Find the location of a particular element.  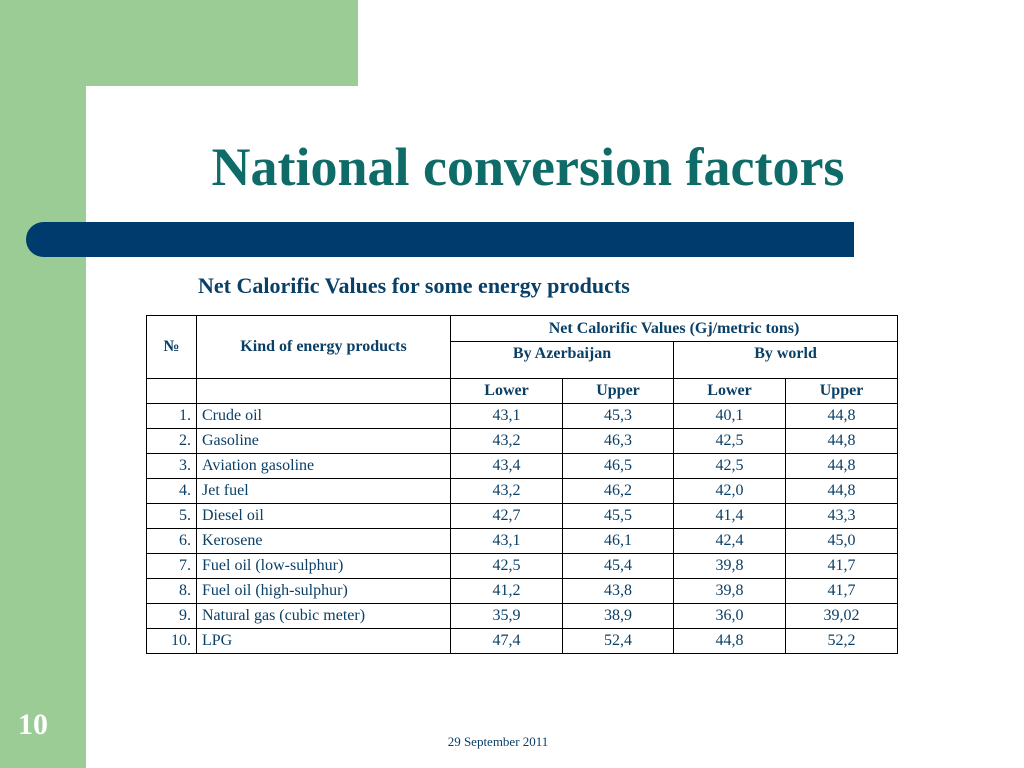

cell-world-upper: 45,0 is located at coordinates (841, 541).